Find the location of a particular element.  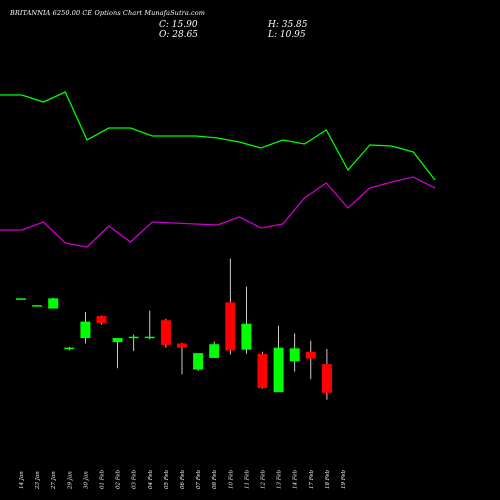

high-value: H: 35.85 is located at coordinates (288, 25).